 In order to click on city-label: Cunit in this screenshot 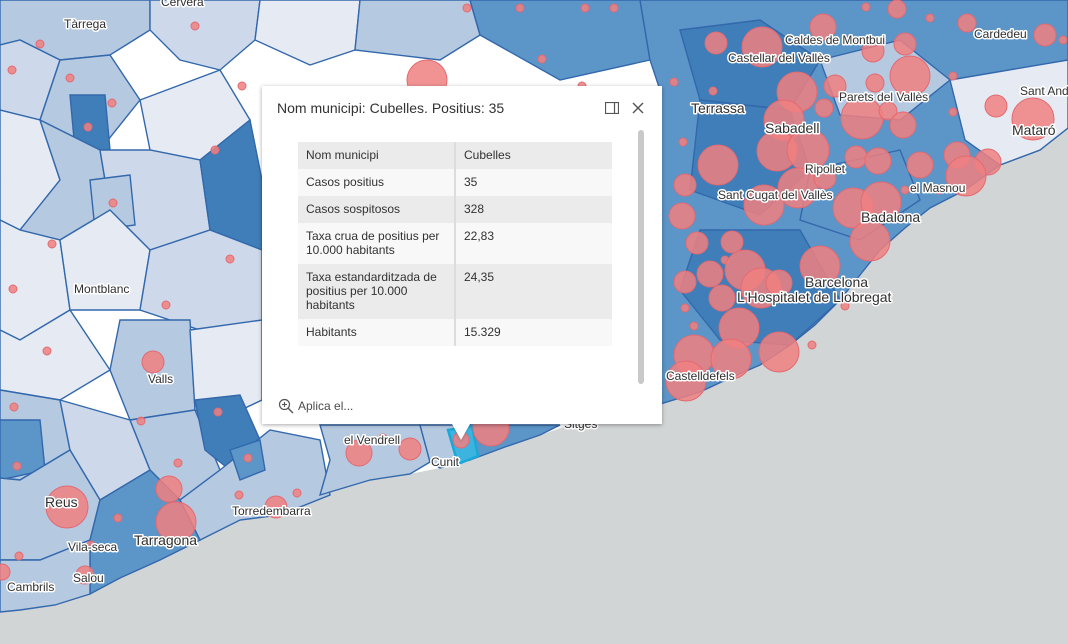, I will do `click(445, 462)`.